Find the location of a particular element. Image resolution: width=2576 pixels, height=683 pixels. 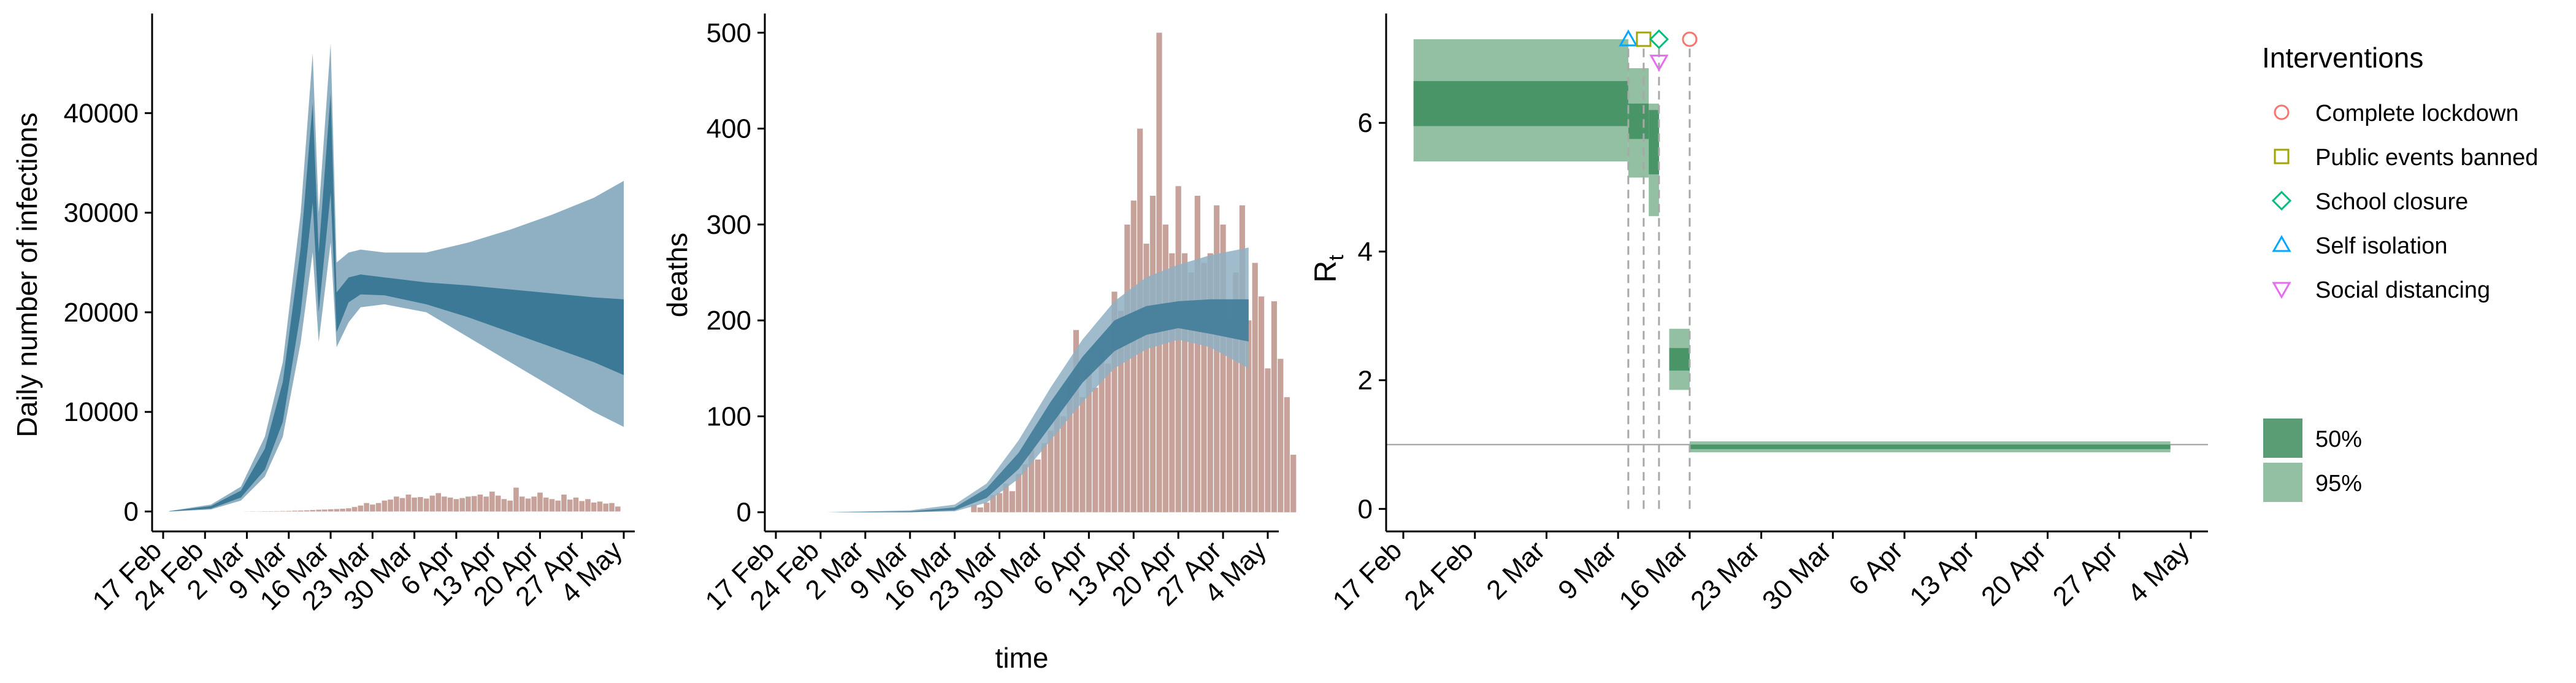

rt-y-axis-label-sub: t is located at coordinates (1336, 258).